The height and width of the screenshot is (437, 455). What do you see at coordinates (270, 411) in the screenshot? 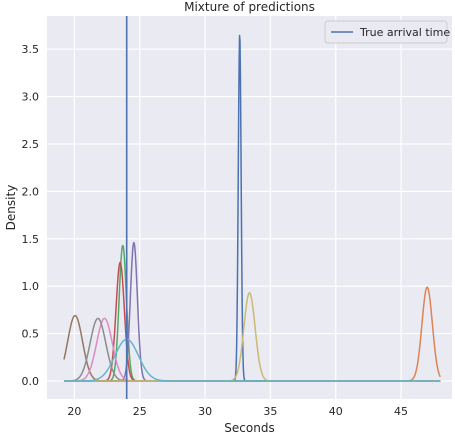
I see `x-tick-label: 35` at bounding box center [270, 411].